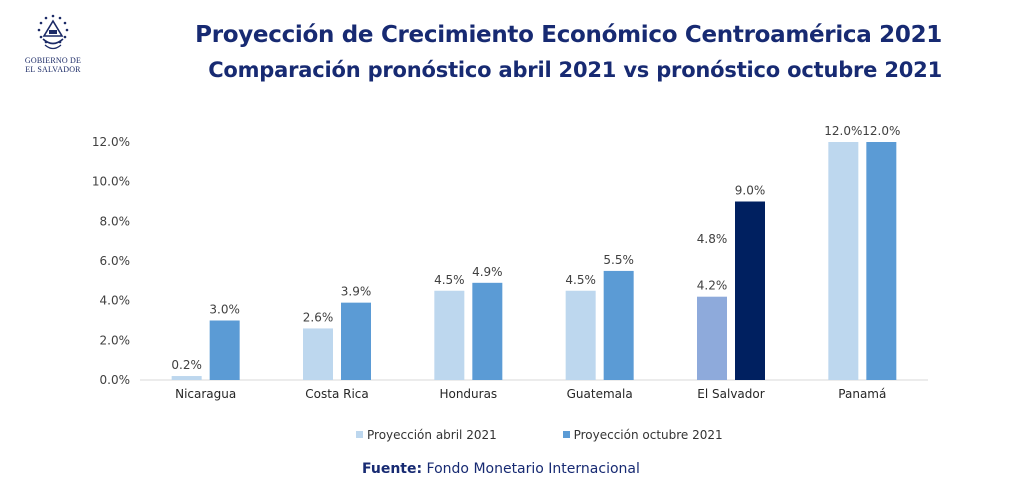  Describe the element at coordinates (53, 69) in the screenshot. I see `logo-text-line2: EL SALVADOR` at that location.